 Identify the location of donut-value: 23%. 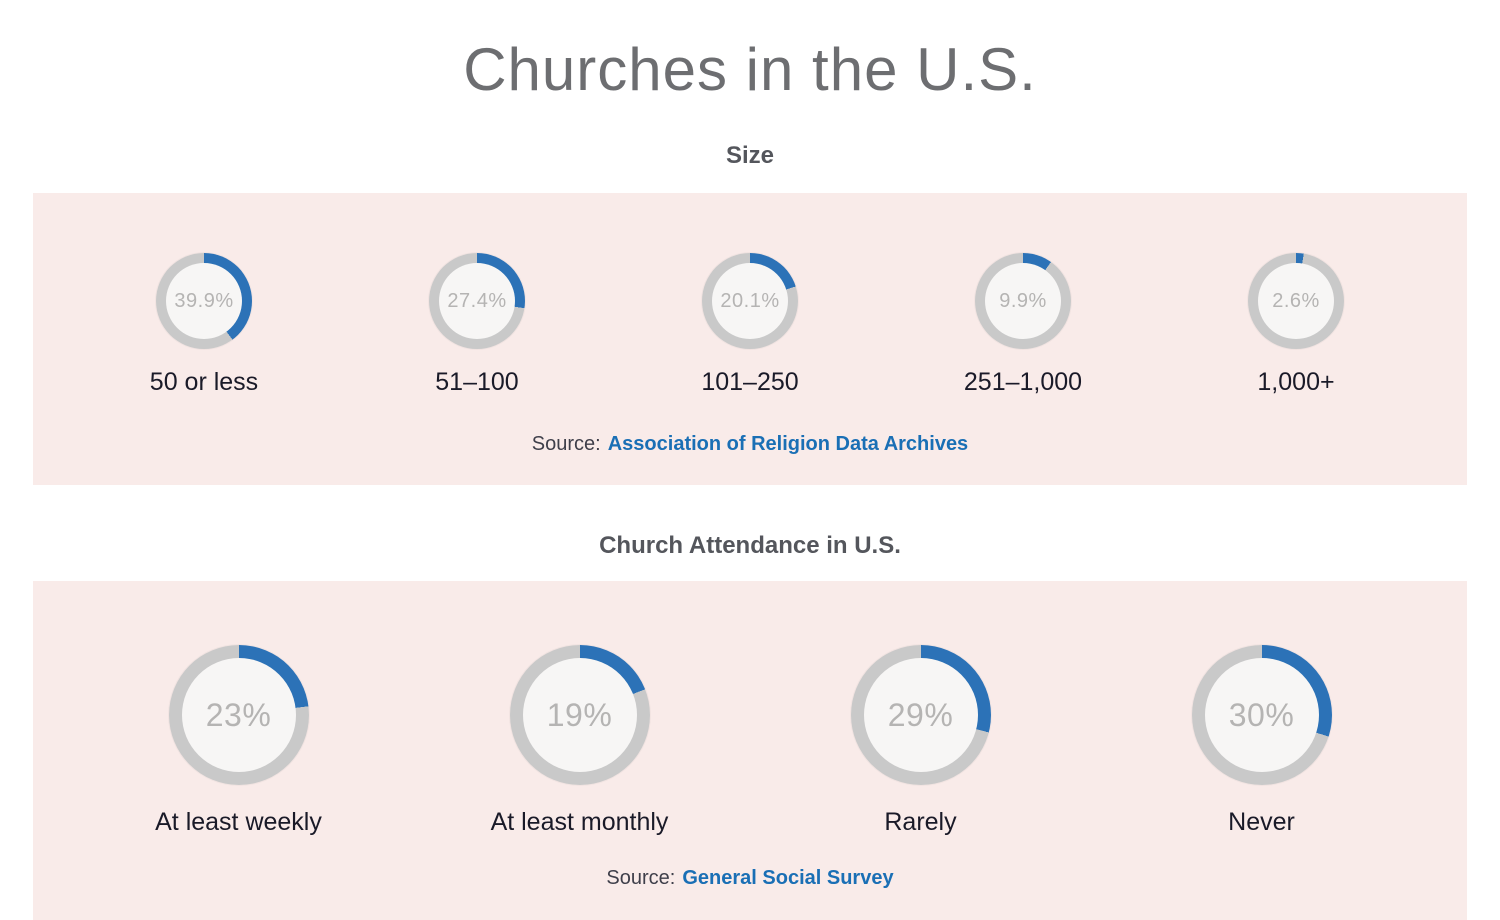
(238, 714).